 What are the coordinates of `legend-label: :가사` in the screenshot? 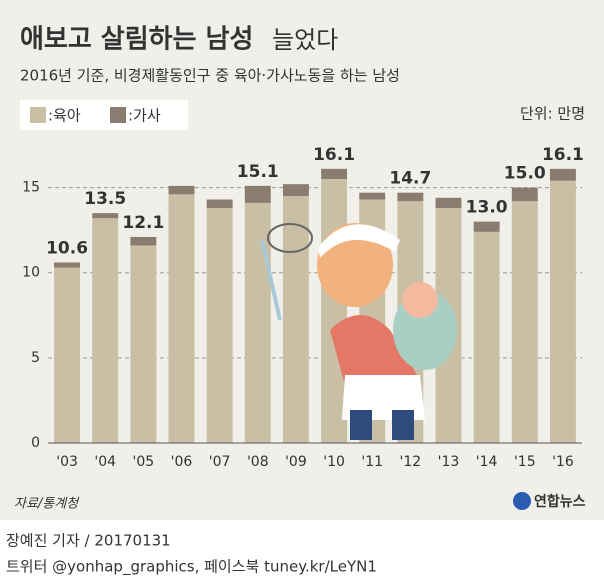 It's located at (144, 116).